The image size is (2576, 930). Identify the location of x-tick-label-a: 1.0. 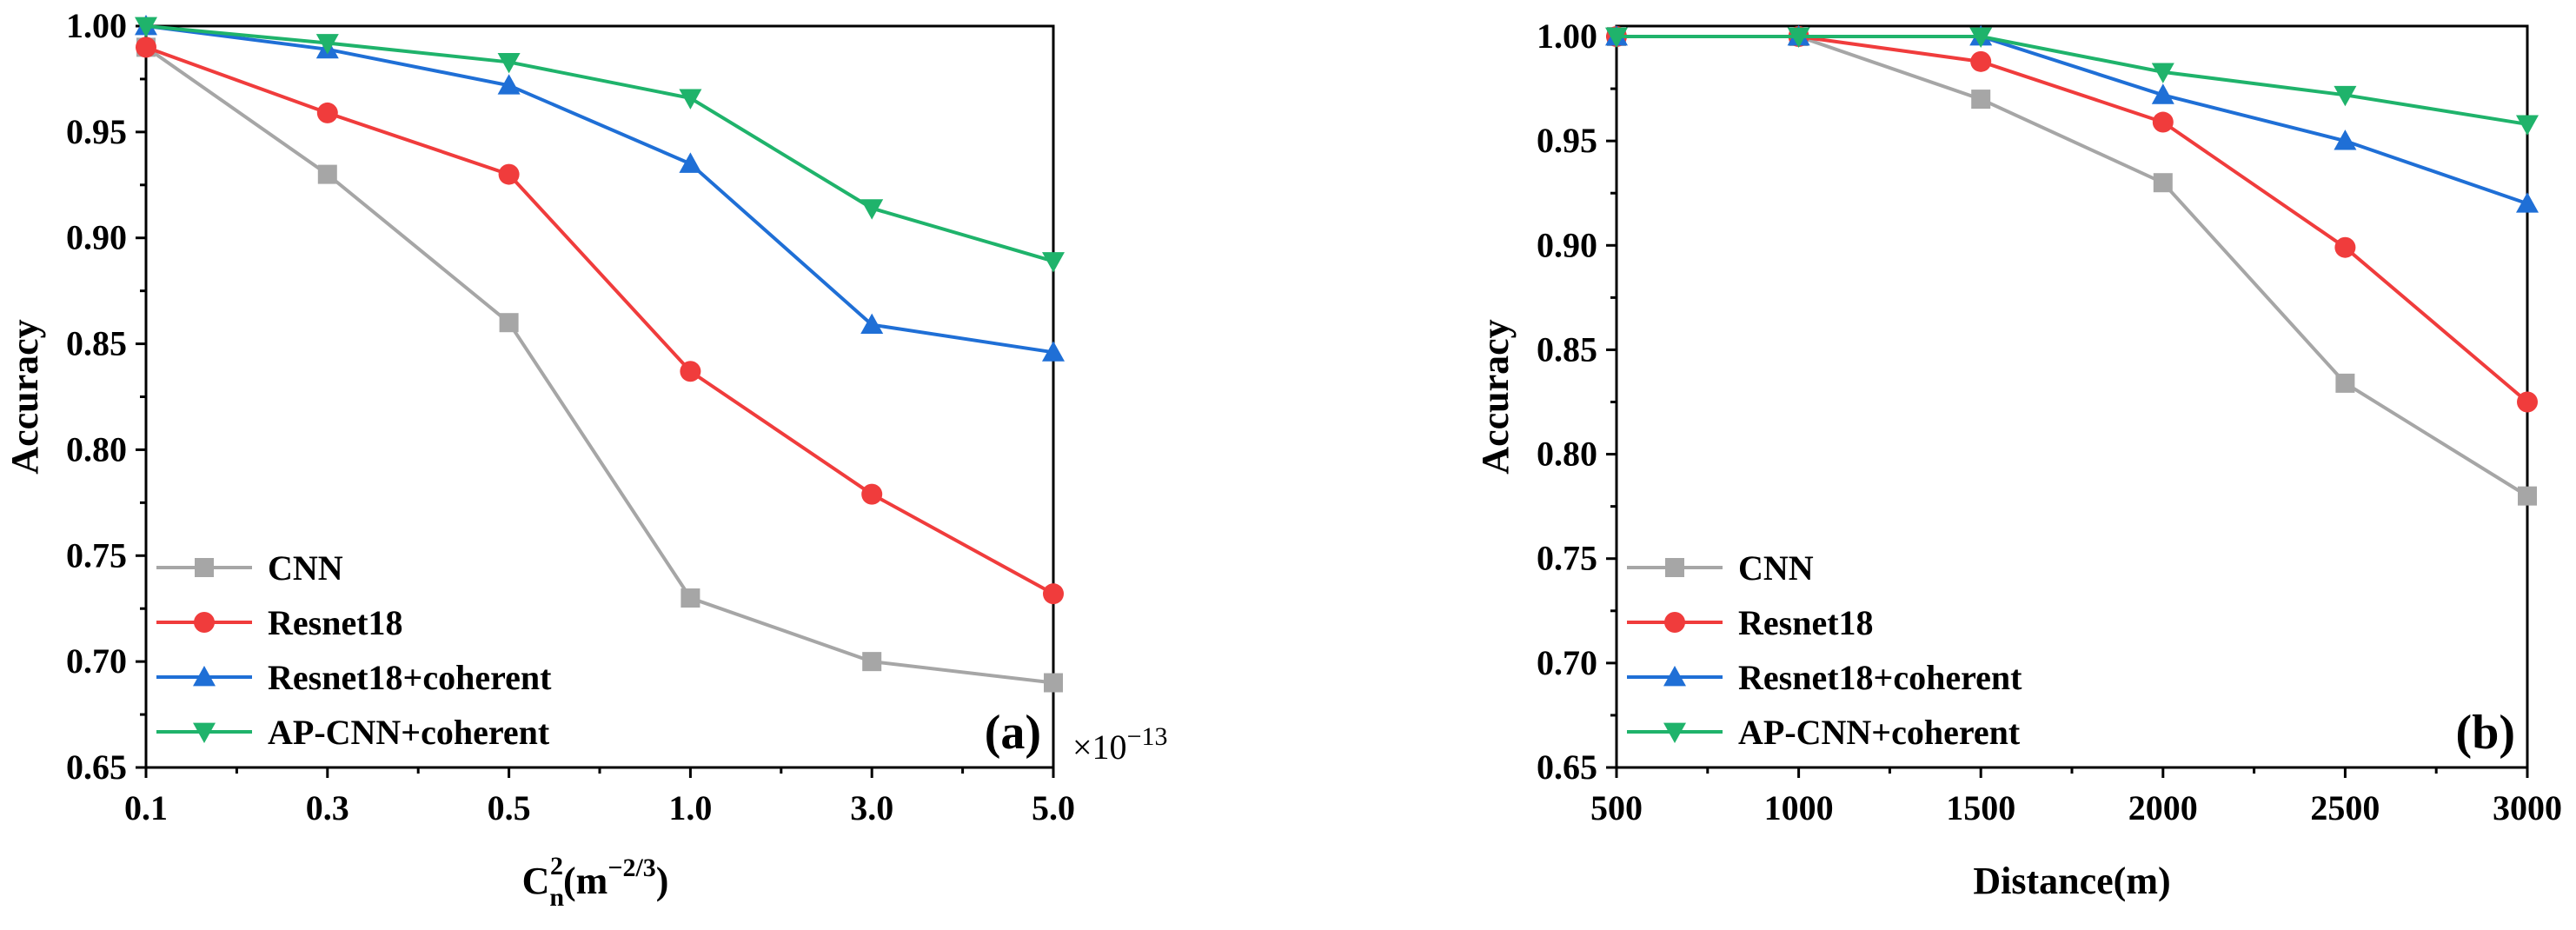
(690, 807).